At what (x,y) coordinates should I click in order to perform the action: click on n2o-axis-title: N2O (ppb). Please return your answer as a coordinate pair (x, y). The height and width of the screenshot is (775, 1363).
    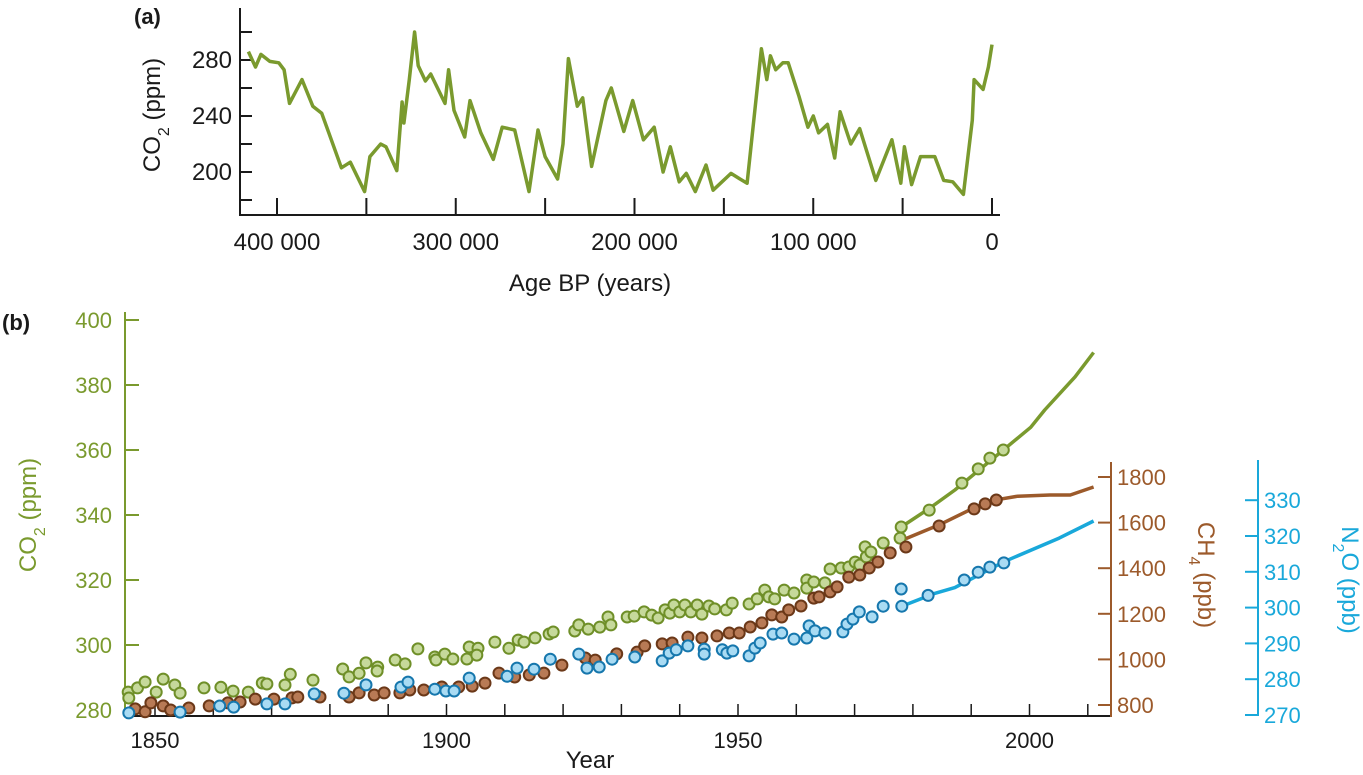
    Looking at the image, I should click on (1346, 580).